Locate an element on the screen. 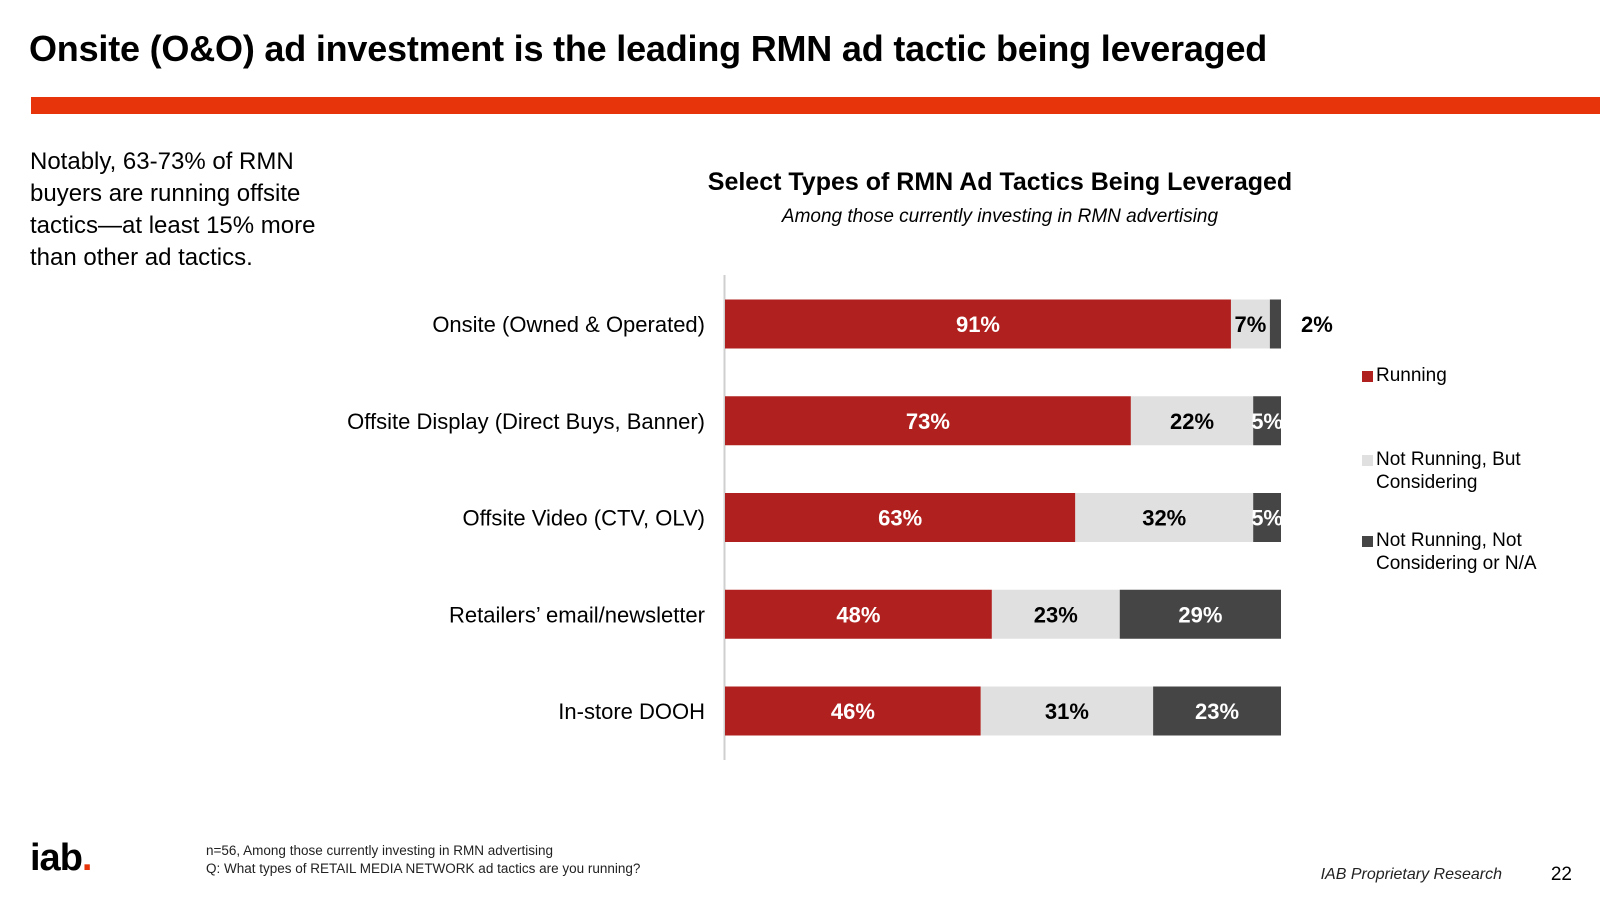  legend-label-not-considering: Not Running, Not Considering or N/A is located at coordinates (1456, 552).